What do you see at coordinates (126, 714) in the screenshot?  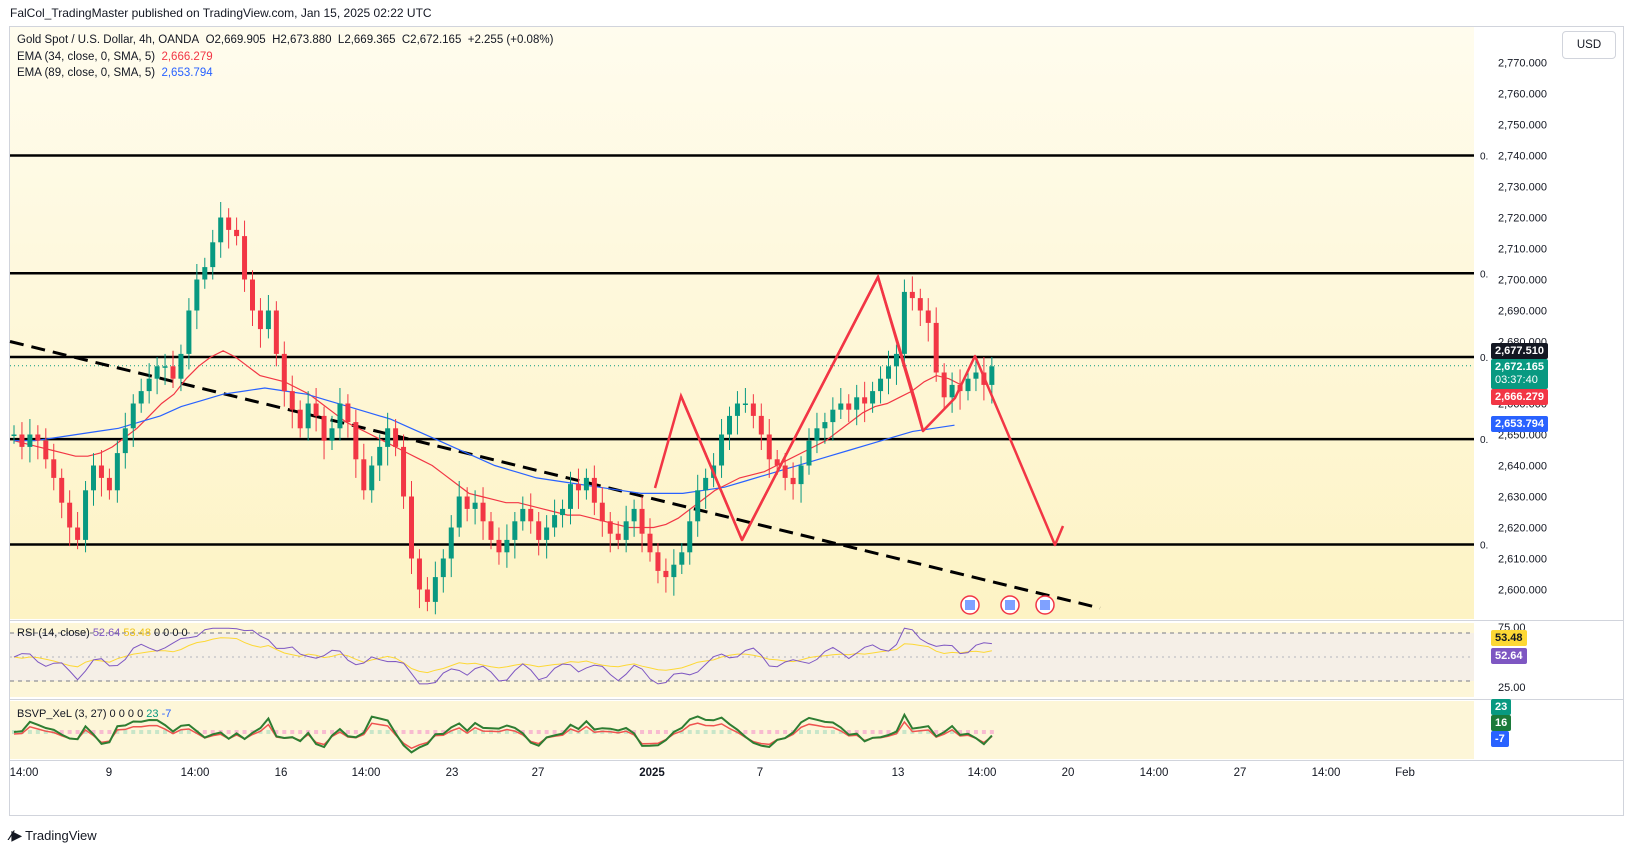 I see `bsvp-zeros: 0 0 0 0` at bounding box center [126, 714].